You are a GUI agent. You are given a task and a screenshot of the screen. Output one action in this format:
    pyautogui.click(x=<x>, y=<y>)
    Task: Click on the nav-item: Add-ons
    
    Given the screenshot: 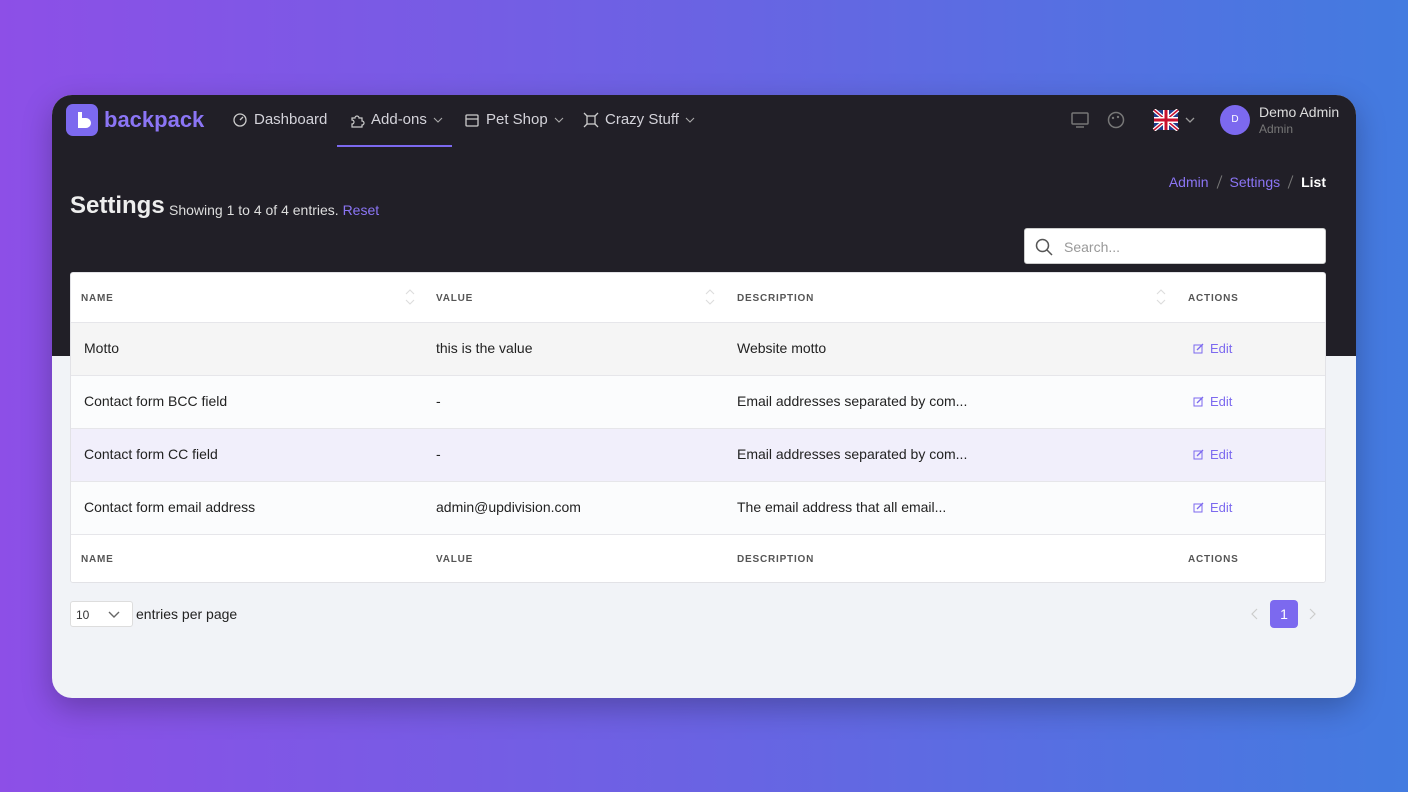 What is the action you would take?
    pyautogui.click(x=396, y=119)
    